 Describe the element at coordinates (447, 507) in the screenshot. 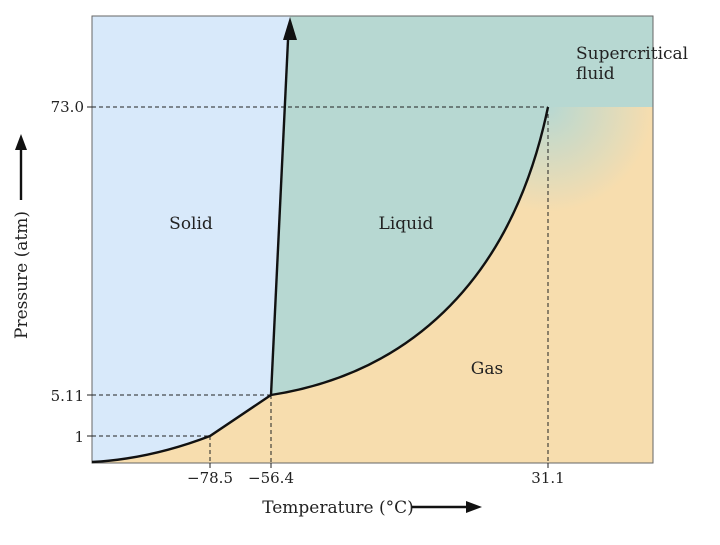

I see `x-axis-arrow-icon` at that location.